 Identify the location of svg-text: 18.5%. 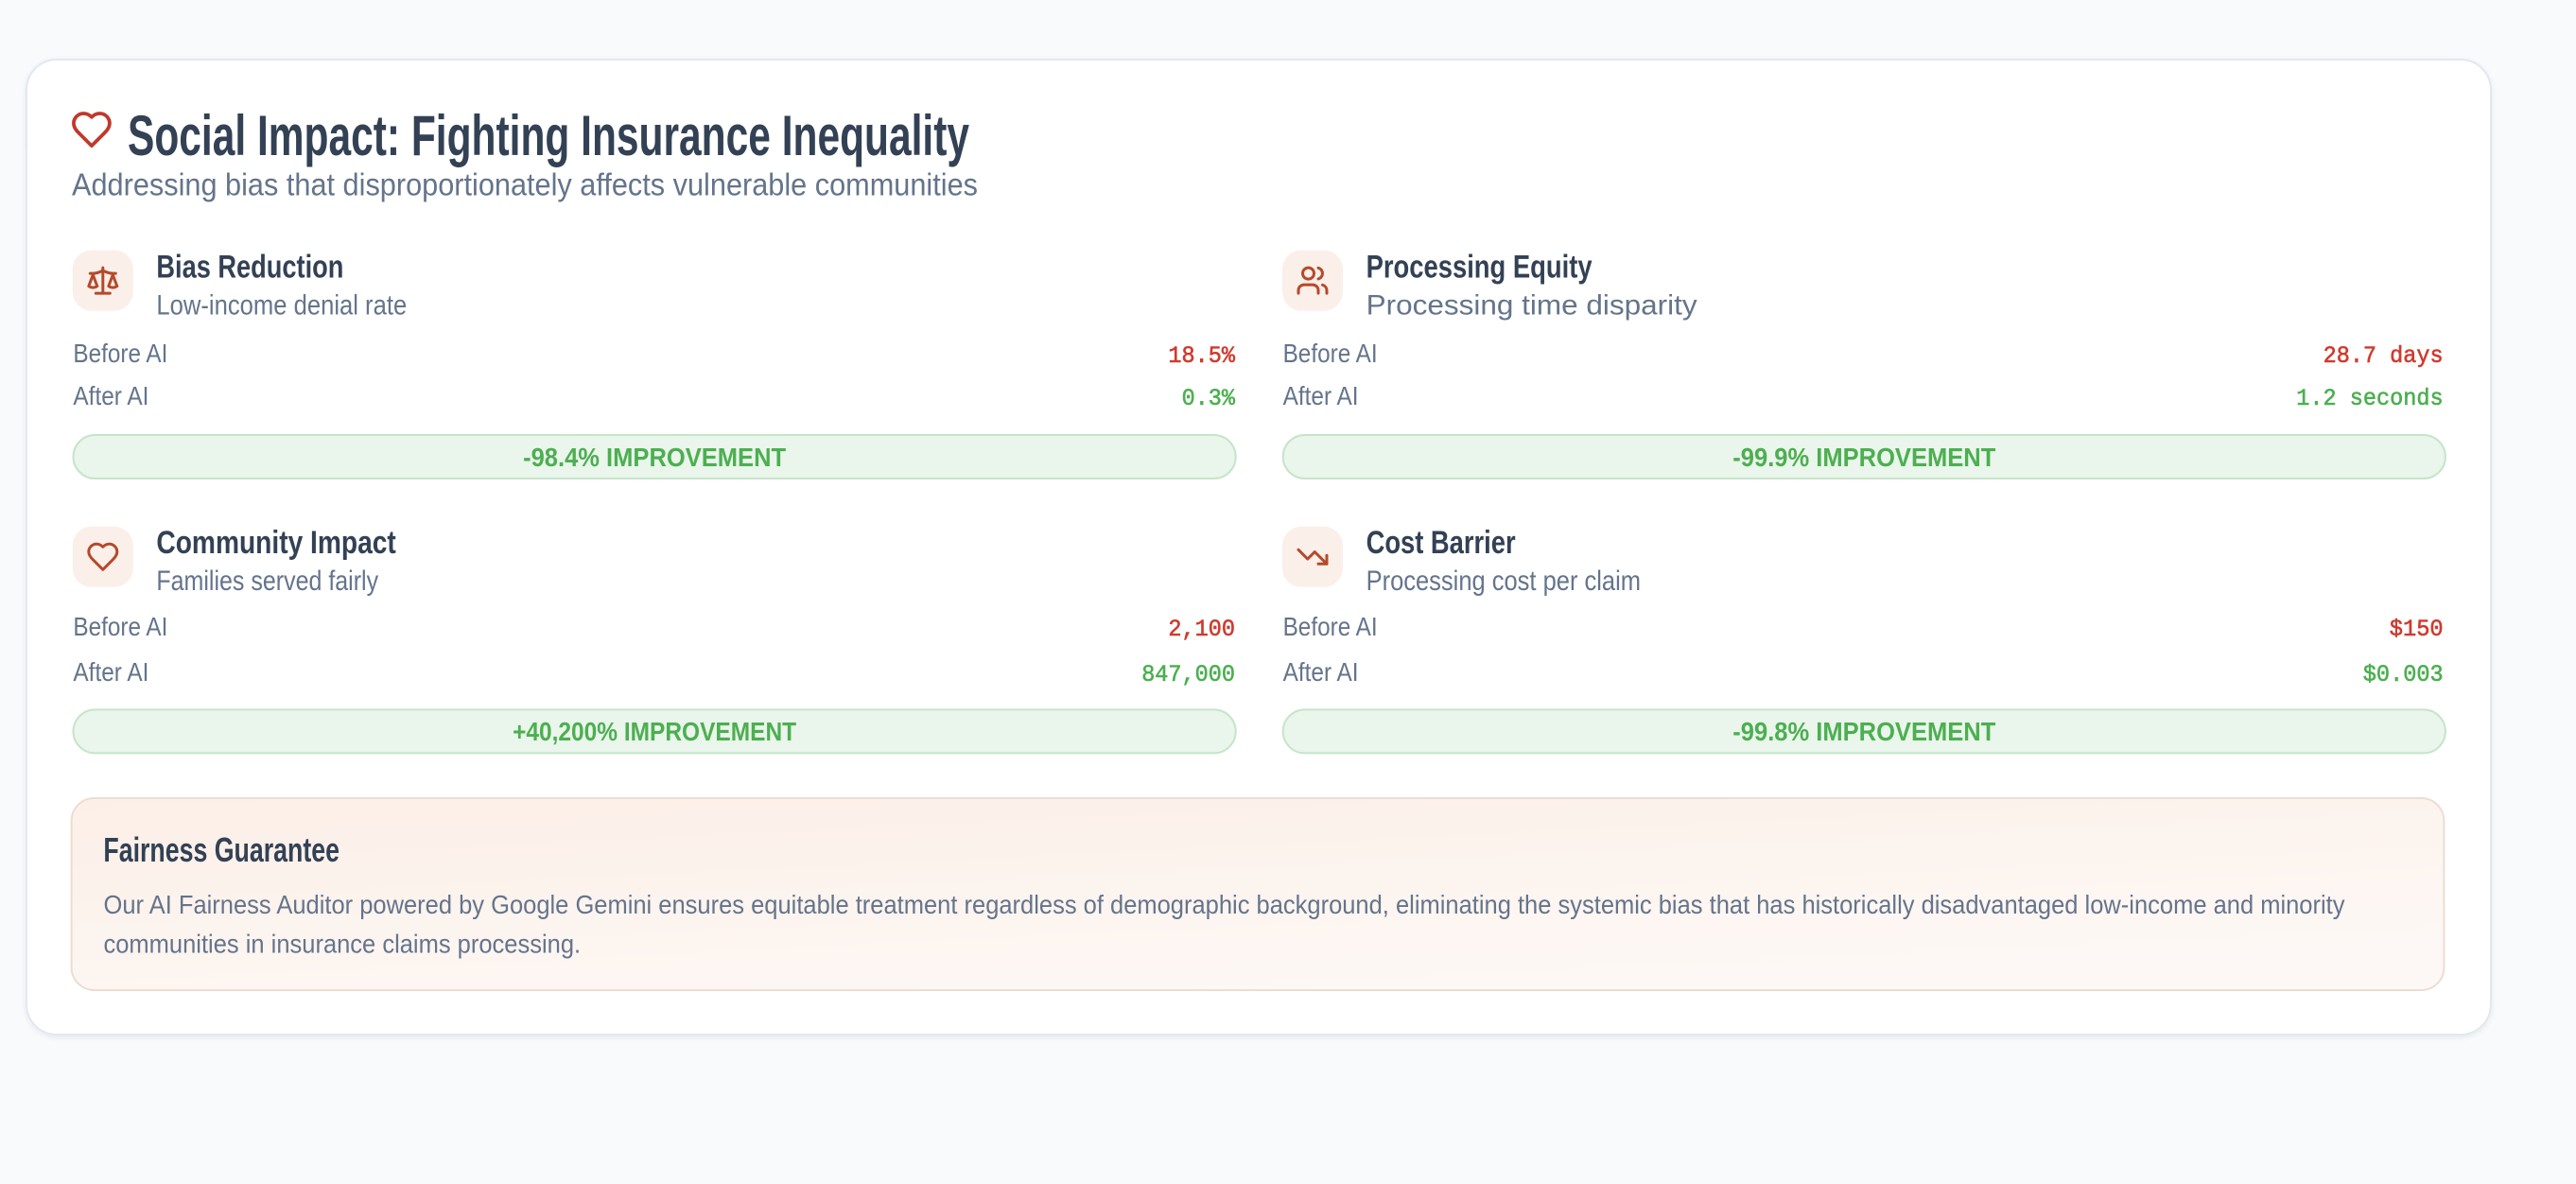
(1202, 356).